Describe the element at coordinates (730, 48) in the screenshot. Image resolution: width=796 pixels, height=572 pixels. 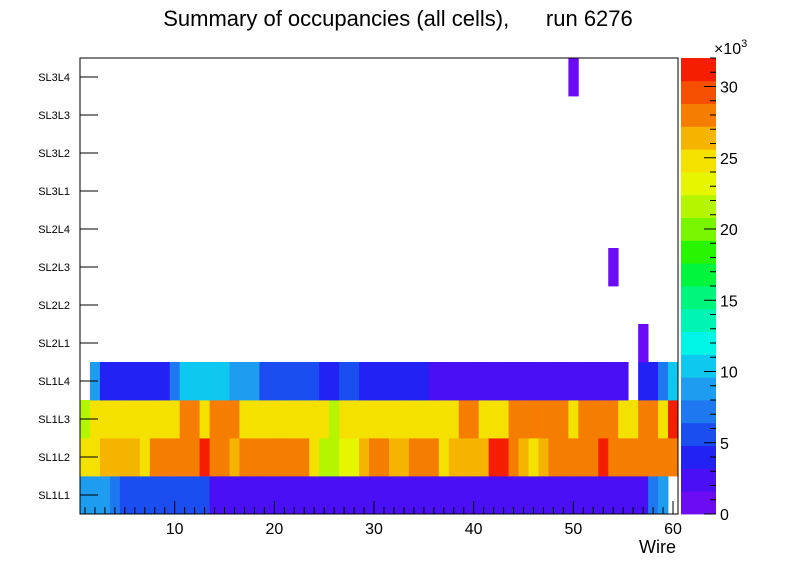
I see `color-scale-multiplier: ×10³` at that location.